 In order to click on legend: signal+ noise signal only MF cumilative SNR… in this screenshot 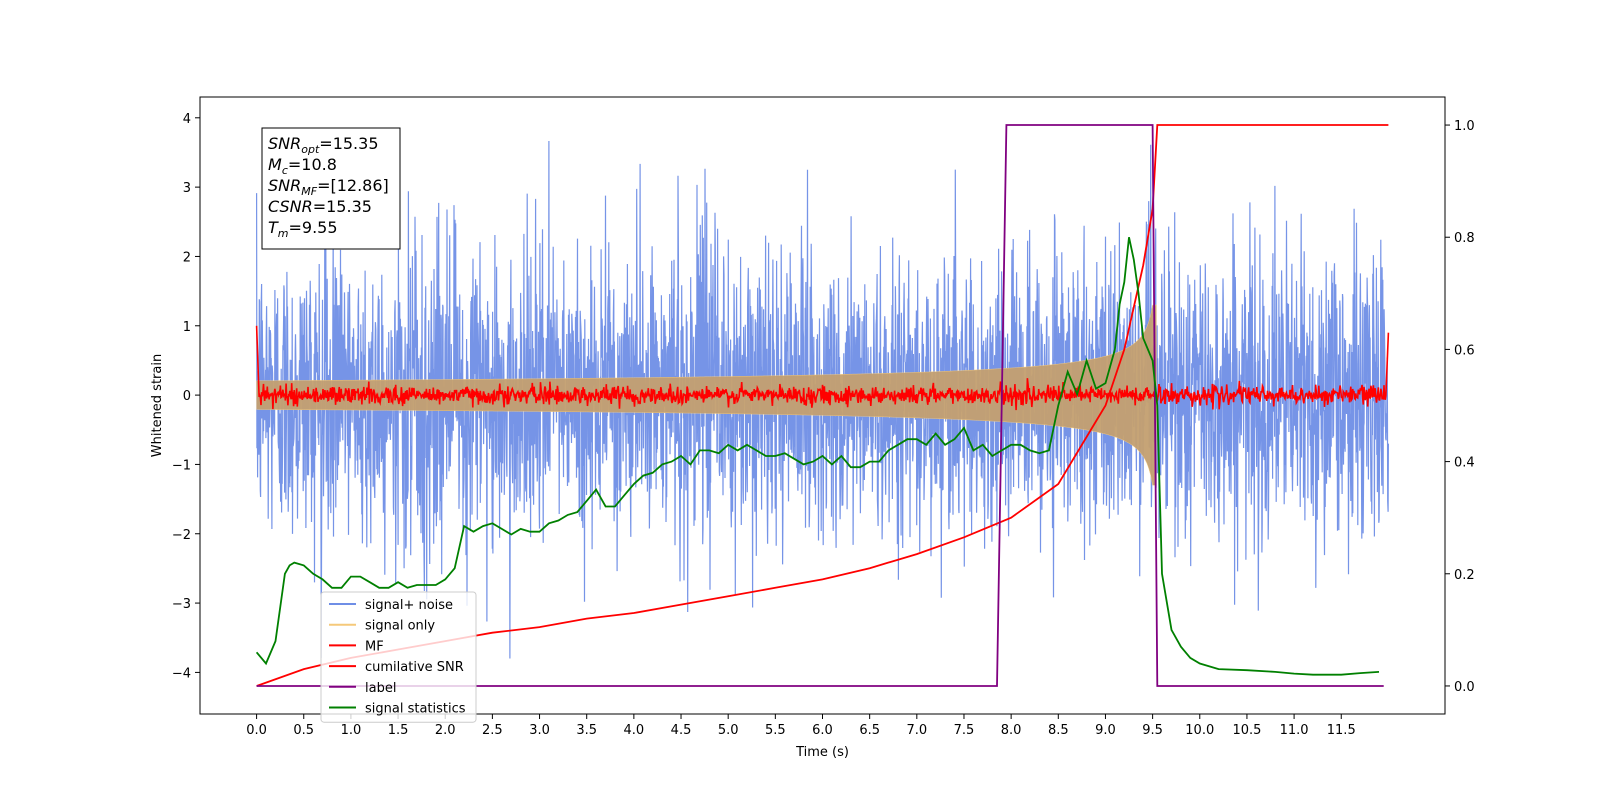, I will do `click(398, 657)`.